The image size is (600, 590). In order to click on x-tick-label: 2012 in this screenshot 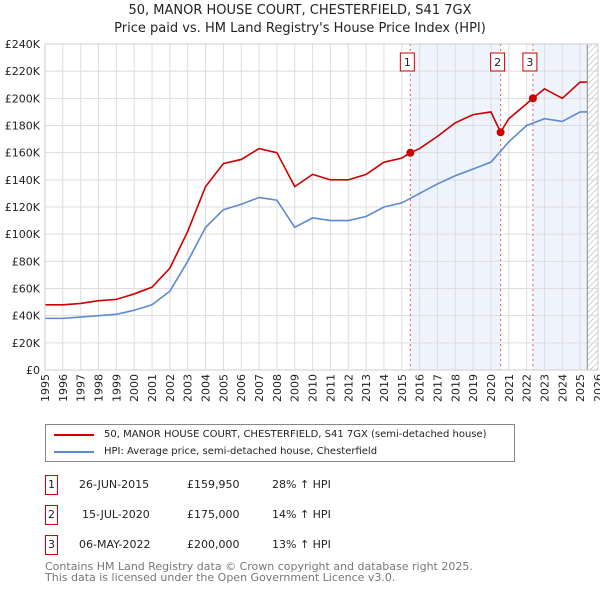, I will do `click(348, 388)`.